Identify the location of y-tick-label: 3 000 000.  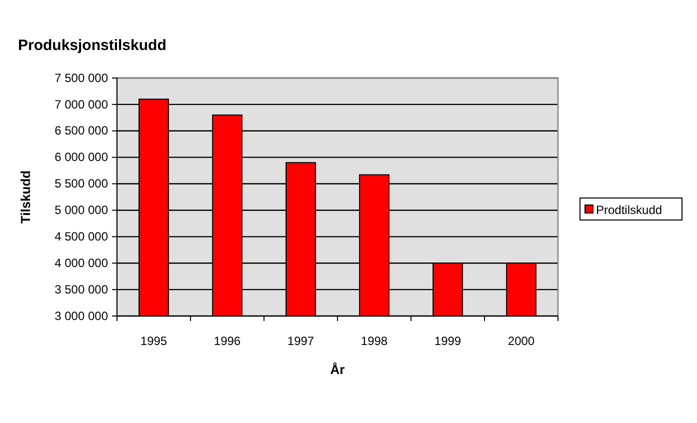
(81, 315).